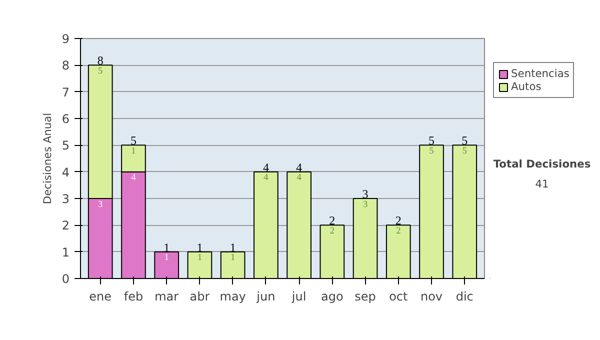 The image size is (600, 340). I want to click on y-tick-label: 9, so click(66, 39).